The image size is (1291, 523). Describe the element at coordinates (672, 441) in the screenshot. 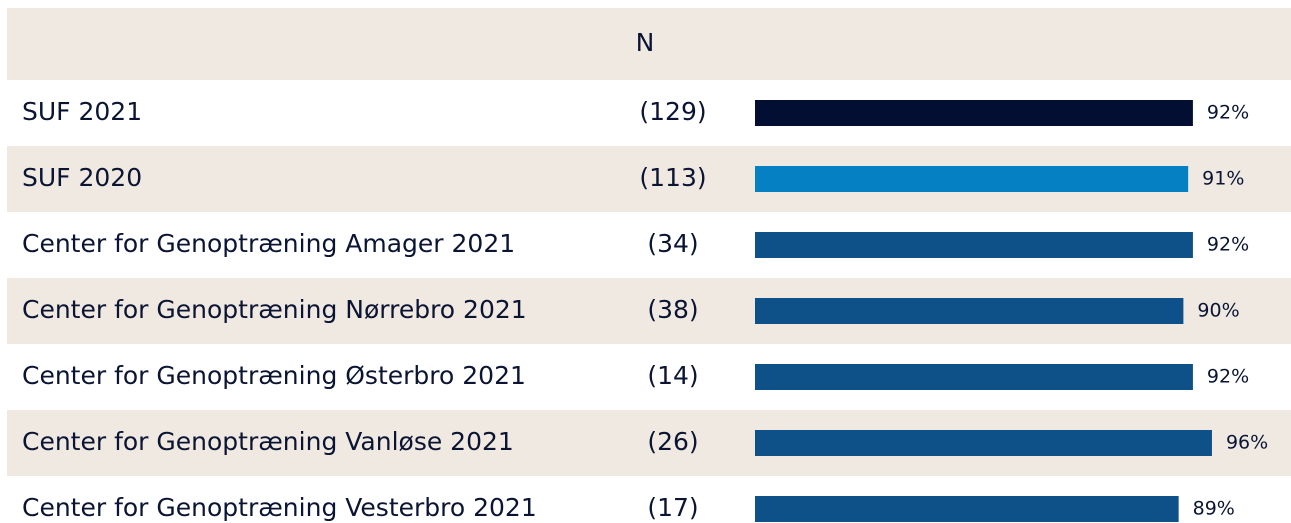

I see `n-label: (26)` at that location.